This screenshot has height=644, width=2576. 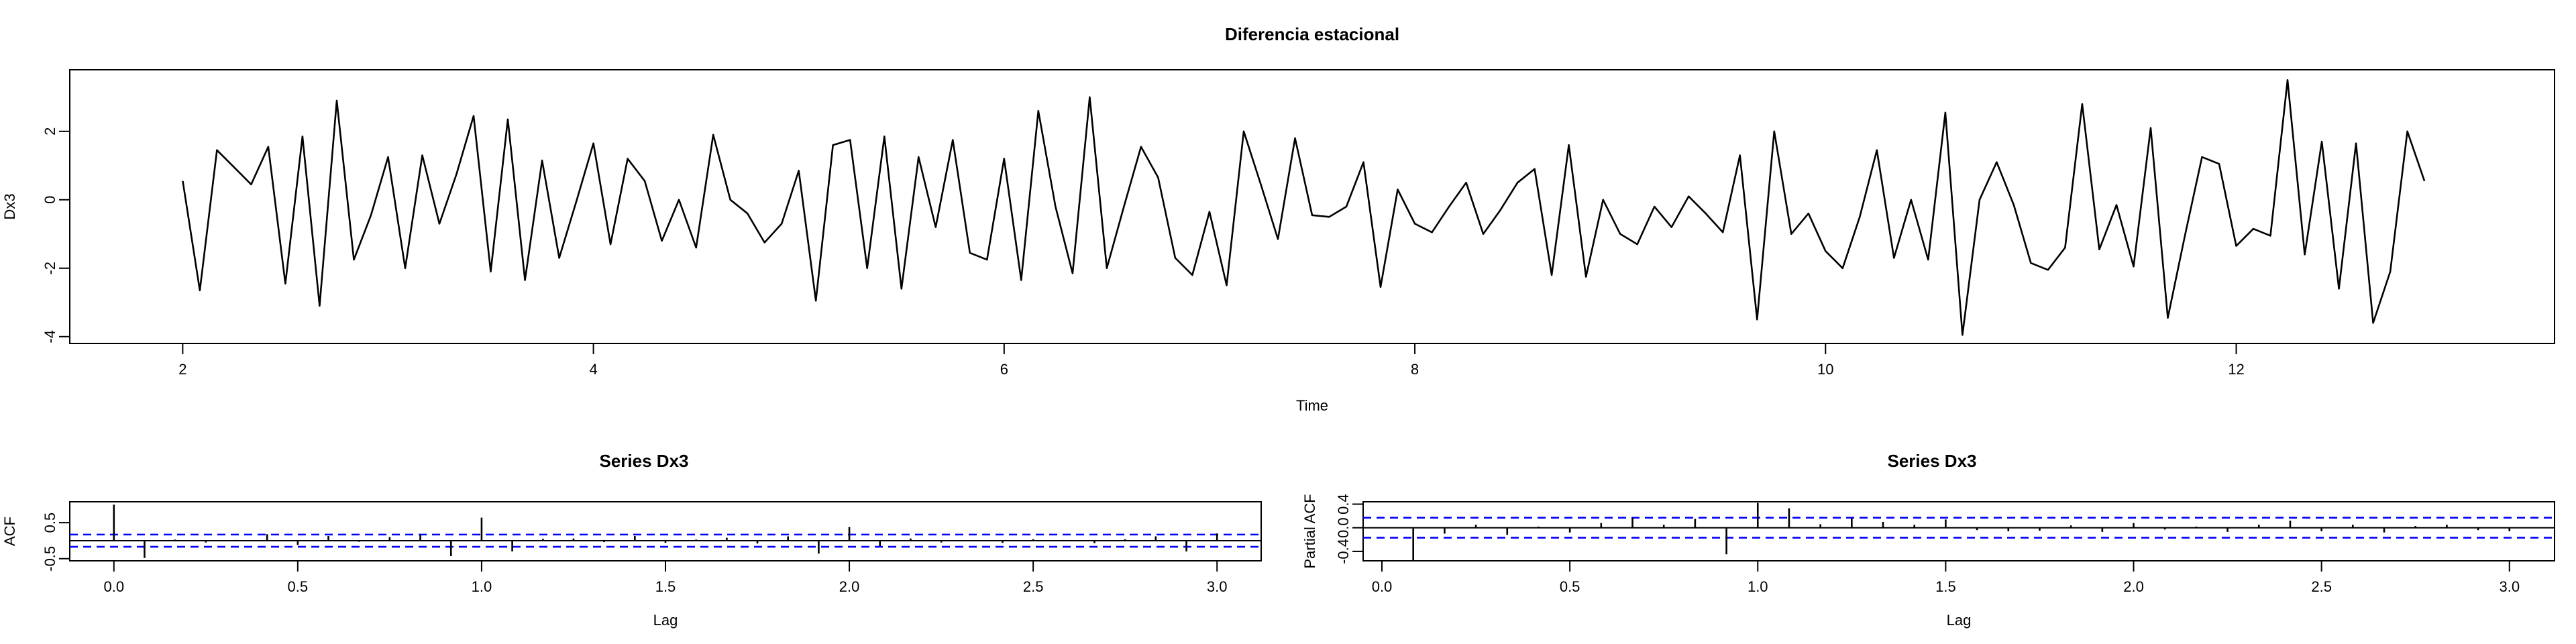 I want to click on pacf-axes: 0.0 0.5 1.0 1.5 2.0 2.5 3.0-0.40.00.4, so click(x=1927, y=544).